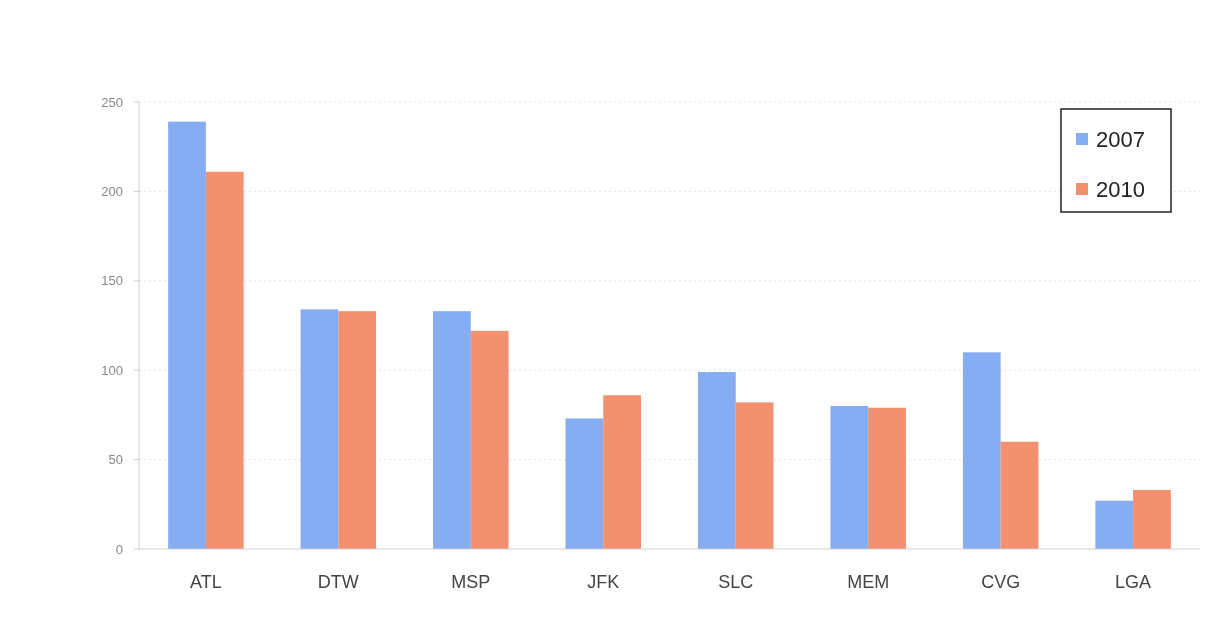  I want to click on x-tick-label: MEM, so click(868, 582).